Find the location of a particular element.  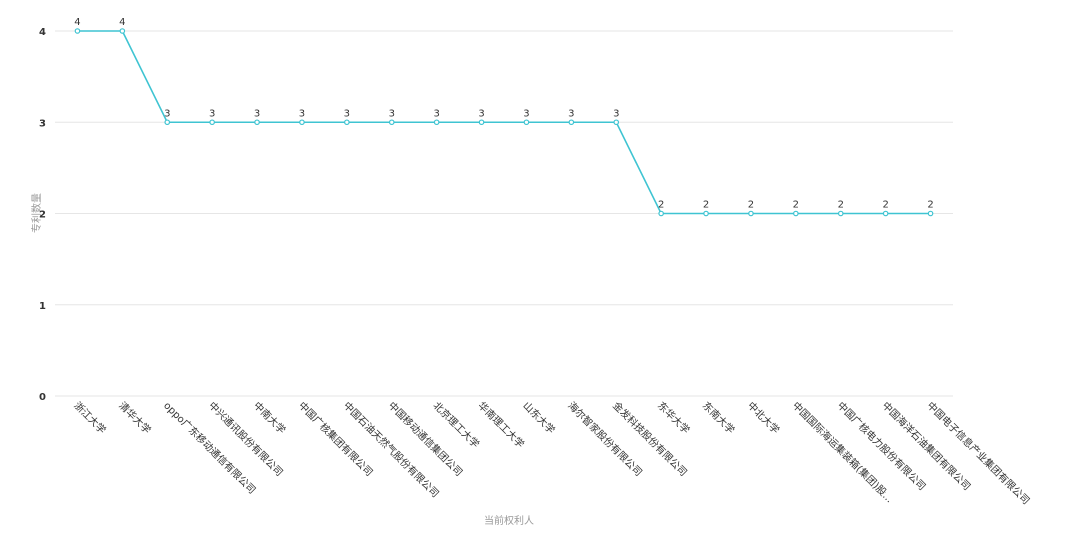

y-tick-label: 3 is located at coordinates (42, 123).